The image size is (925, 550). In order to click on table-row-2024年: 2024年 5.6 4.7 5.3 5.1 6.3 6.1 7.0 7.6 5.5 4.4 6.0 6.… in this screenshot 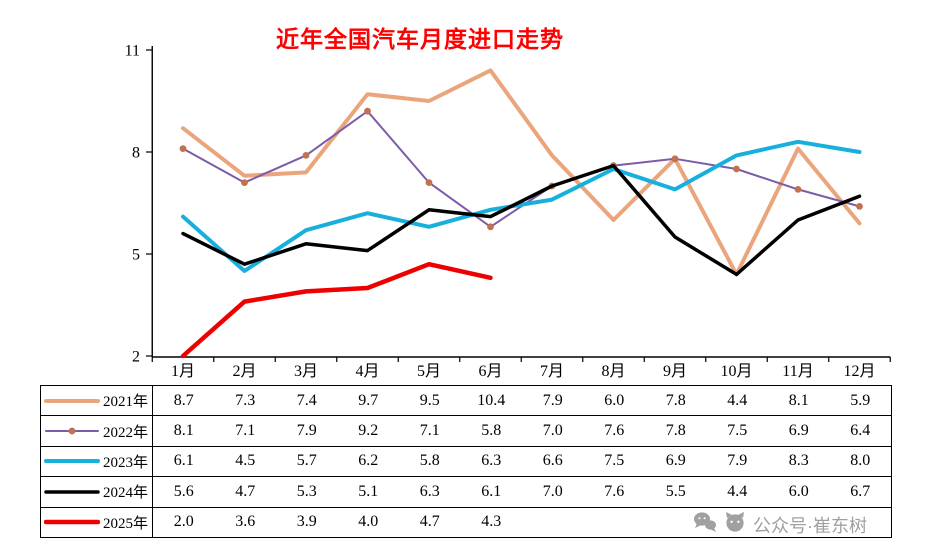, I will do `click(466, 492)`.